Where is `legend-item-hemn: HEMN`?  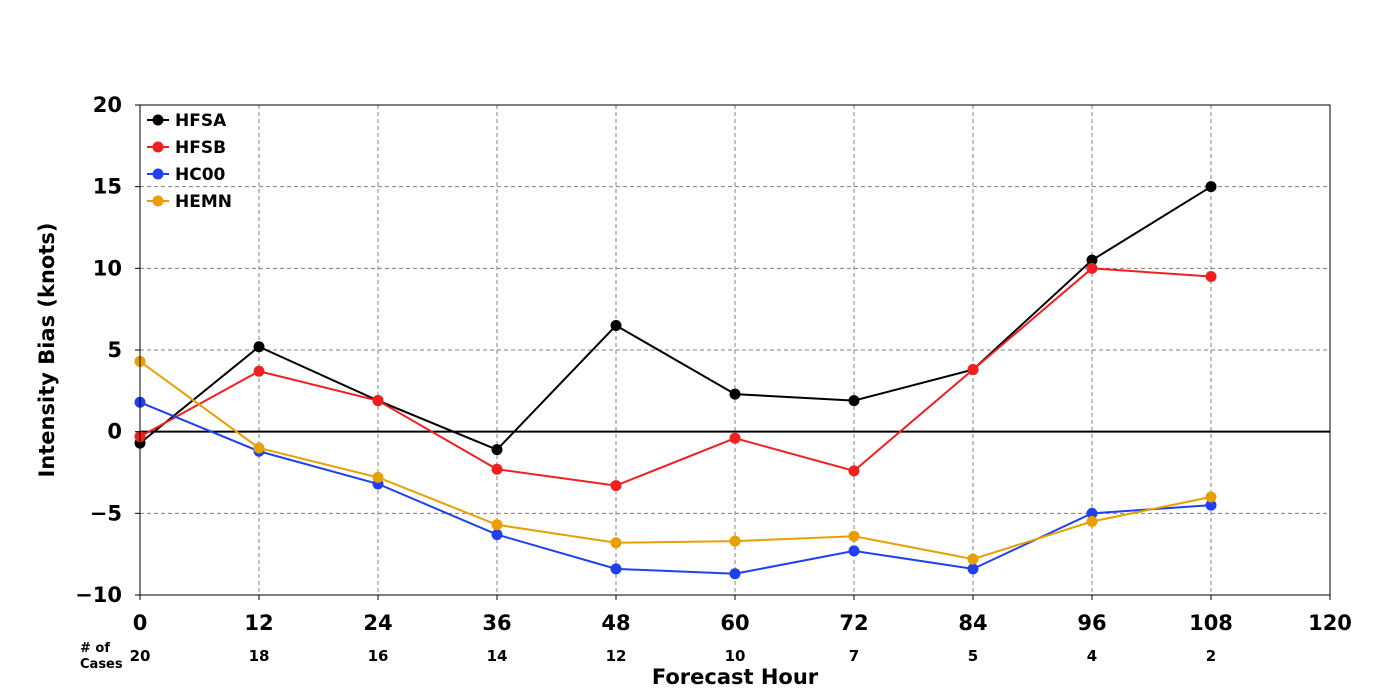
legend-item-hemn: HEMN is located at coordinates (189, 202).